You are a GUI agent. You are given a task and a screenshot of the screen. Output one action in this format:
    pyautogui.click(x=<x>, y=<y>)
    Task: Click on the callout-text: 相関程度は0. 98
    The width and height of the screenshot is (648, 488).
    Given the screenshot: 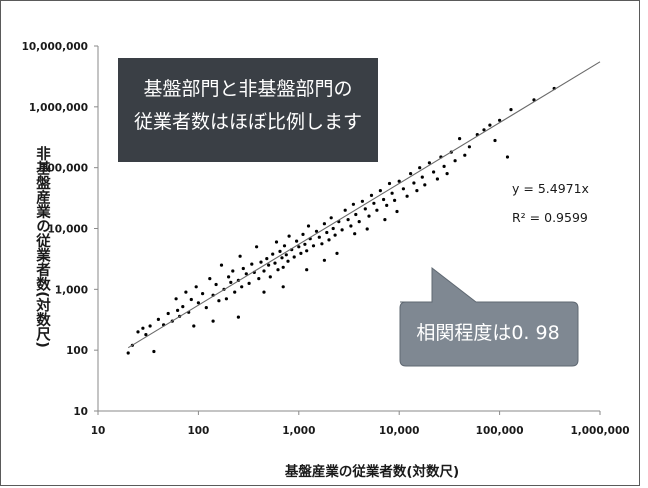 What is the action you would take?
    pyautogui.click(x=488, y=333)
    